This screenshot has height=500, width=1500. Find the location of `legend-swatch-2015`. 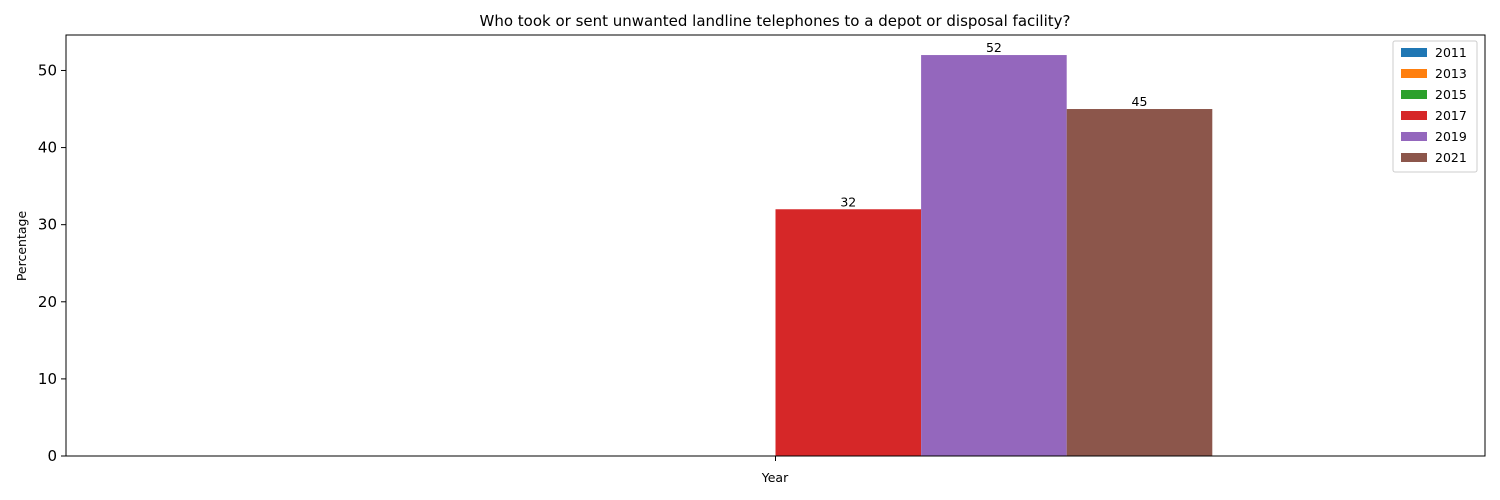

legend-swatch-2015 is located at coordinates (1414, 94).